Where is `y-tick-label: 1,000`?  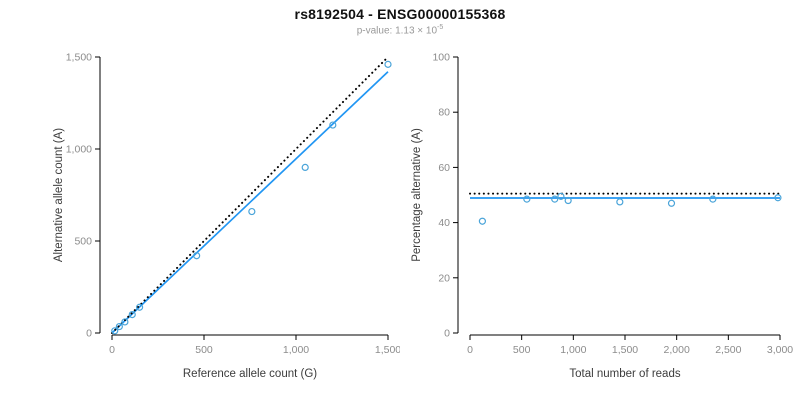
y-tick-label: 1,000 is located at coordinates (79, 150).